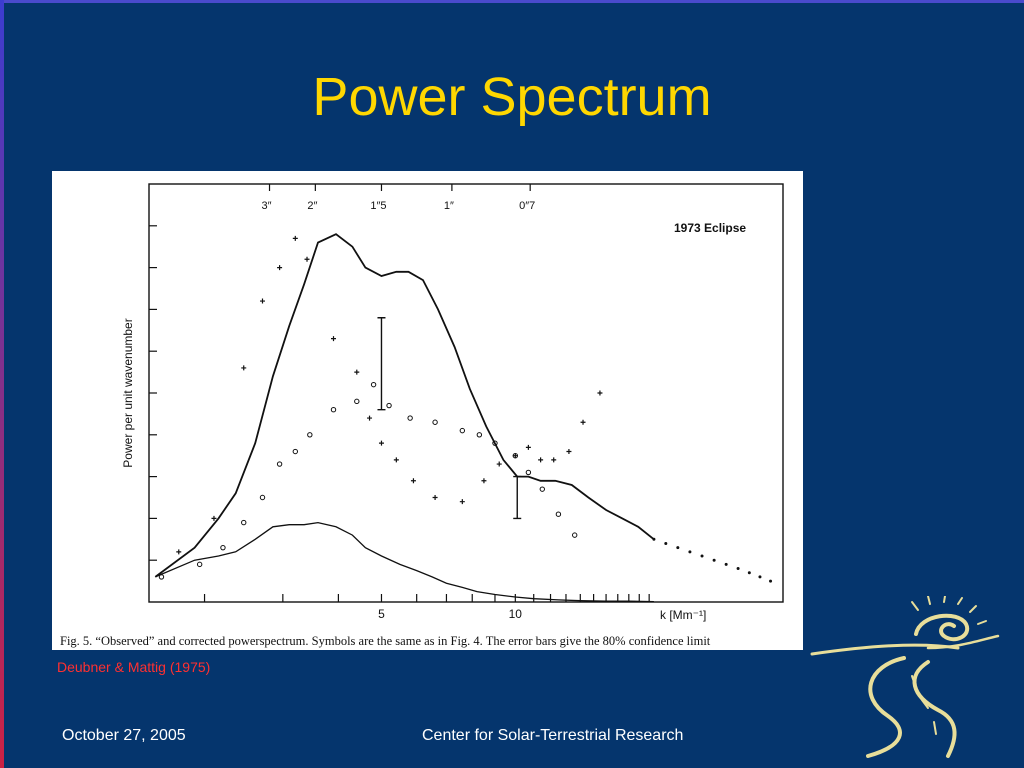 Image resolution: width=1024 pixels, height=768 pixels. What do you see at coordinates (527, 206) in the screenshot?
I see `top-axis-label: 0″7` at bounding box center [527, 206].